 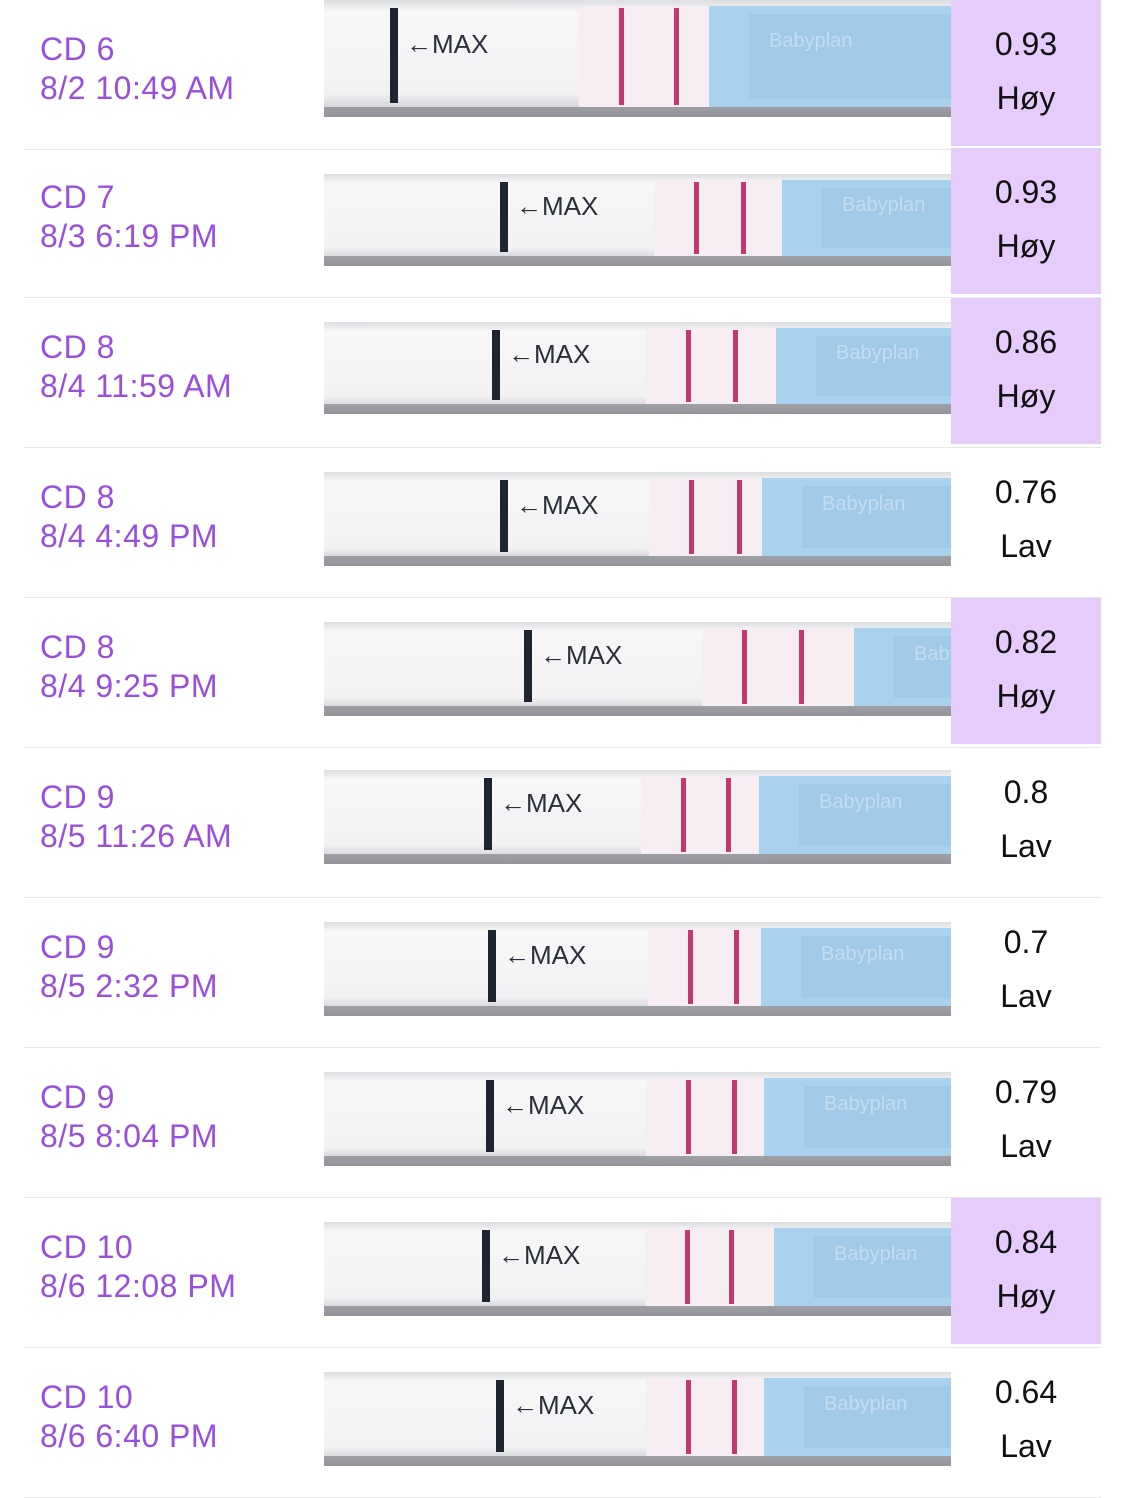 What do you see at coordinates (129, 1136) in the screenshot?
I see `test-datetime: 8/5 8:04 PM` at bounding box center [129, 1136].